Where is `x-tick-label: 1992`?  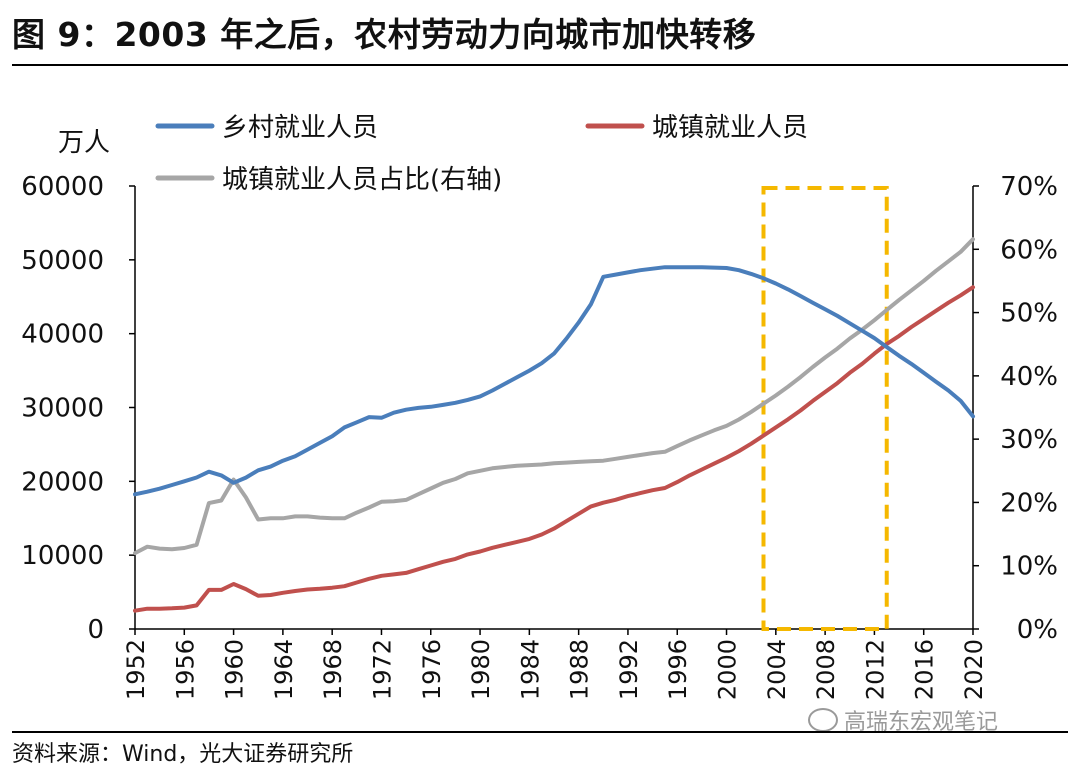 x-tick-label: 1992 is located at coordinates (629, 669).